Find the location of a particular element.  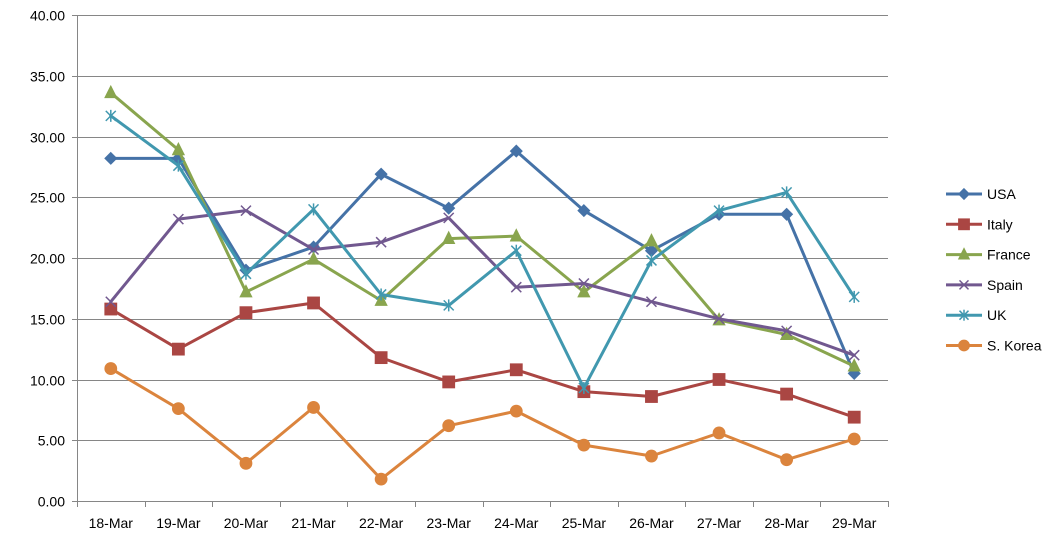

y-tick-label: 5.00 is located at coordinates (51, 441).